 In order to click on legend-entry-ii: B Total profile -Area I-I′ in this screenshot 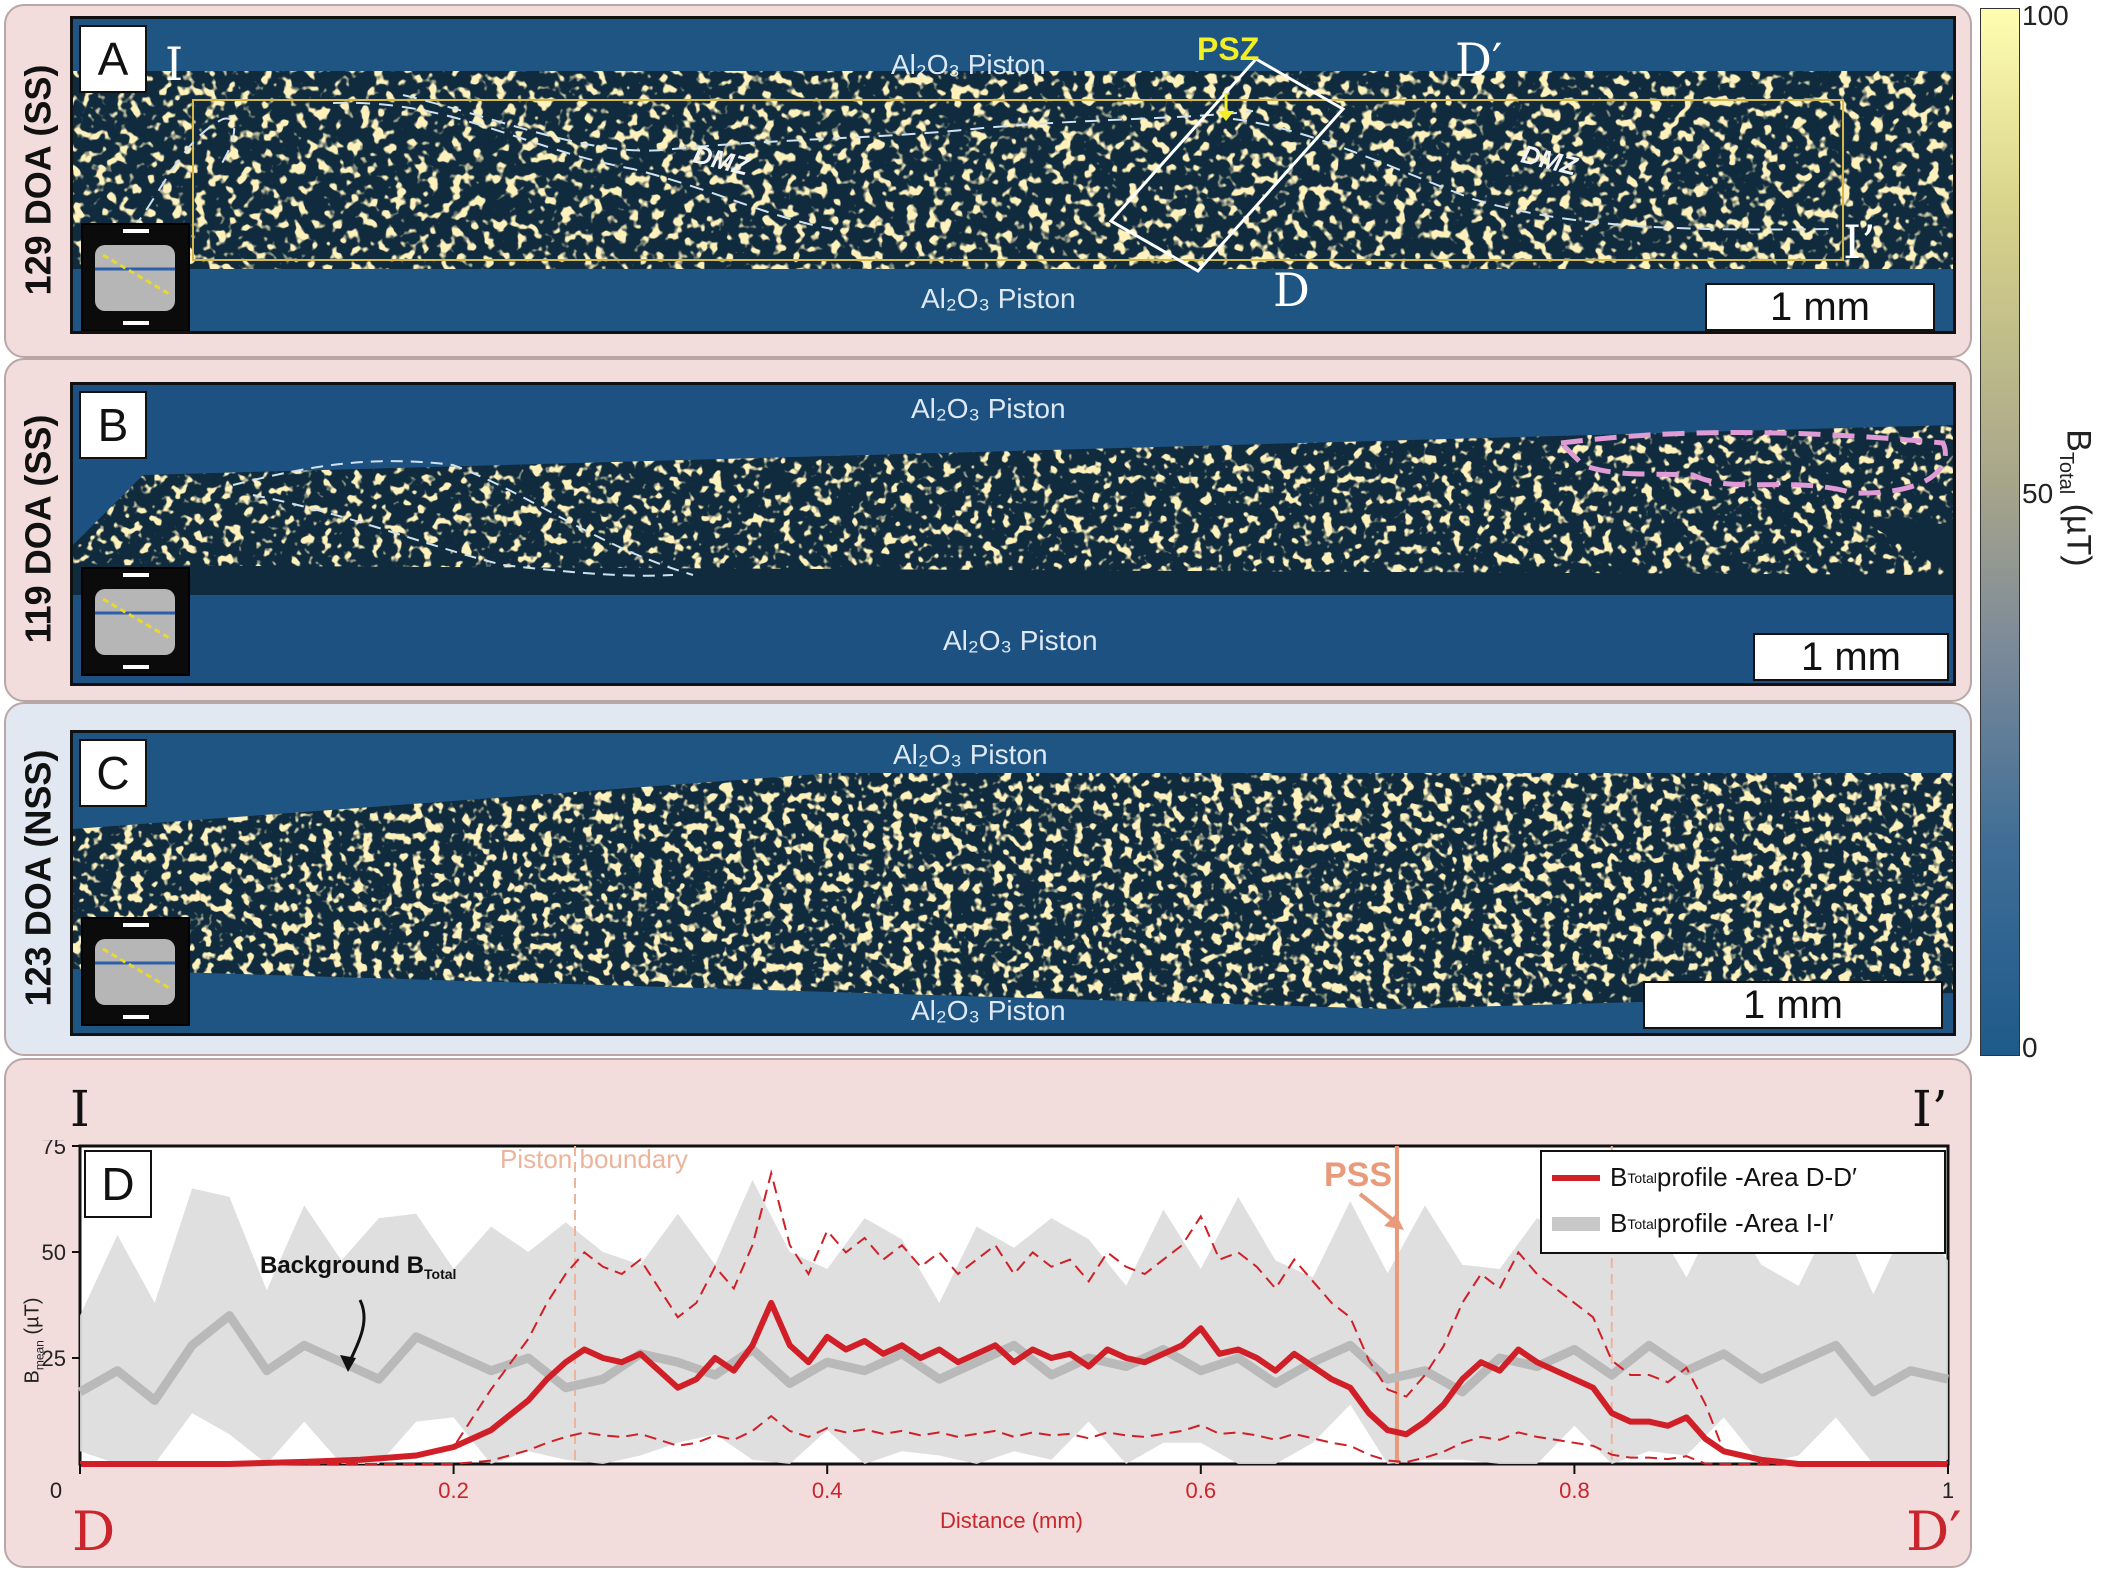, I will do `click(1693, 1223)`.